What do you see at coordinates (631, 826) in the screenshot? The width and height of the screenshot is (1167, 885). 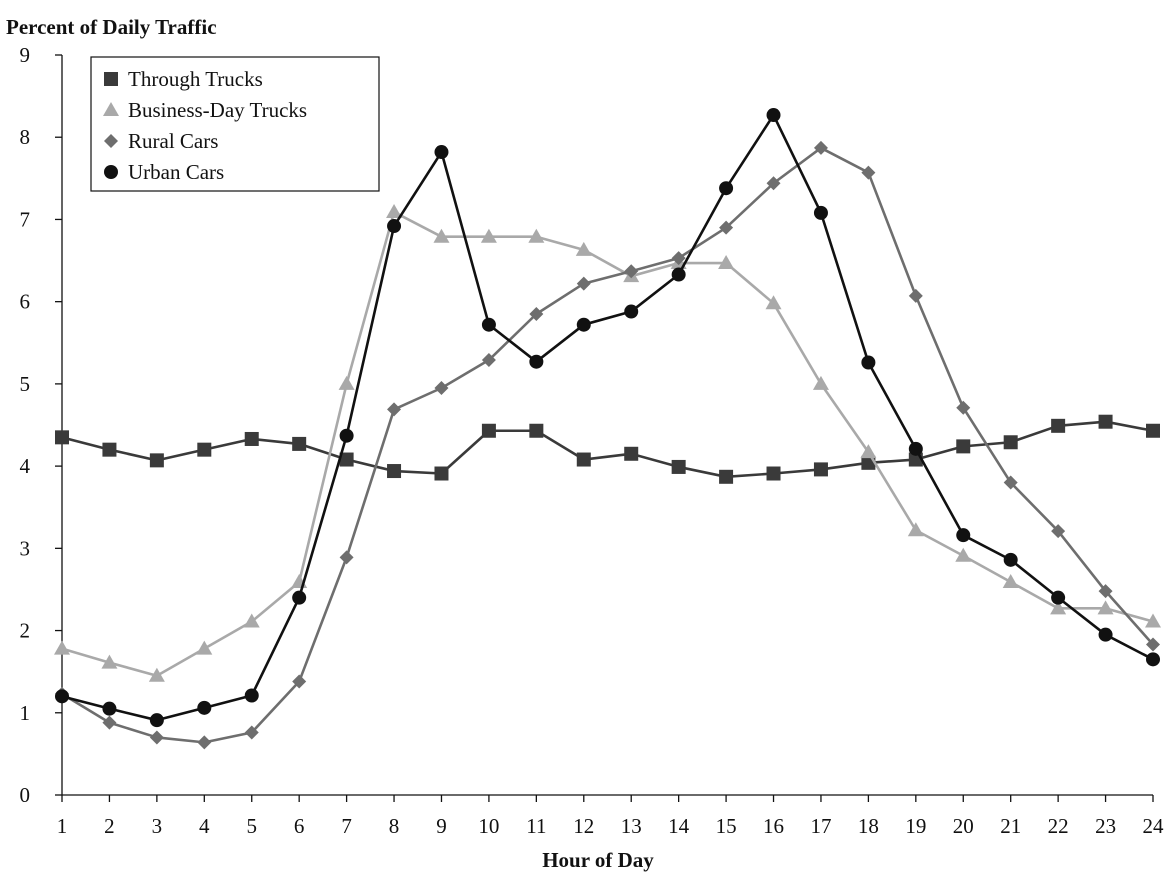 I see `x-tick-label: 13` at bounding box center [631, 826].